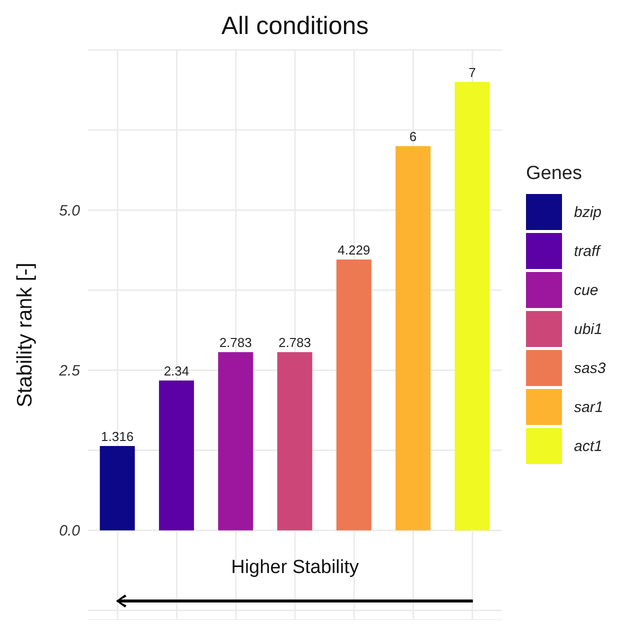  What do you see at coordinates (588, 446) in the screenshot?
I see `legend-label: act1` at bounding box center [588, 446].